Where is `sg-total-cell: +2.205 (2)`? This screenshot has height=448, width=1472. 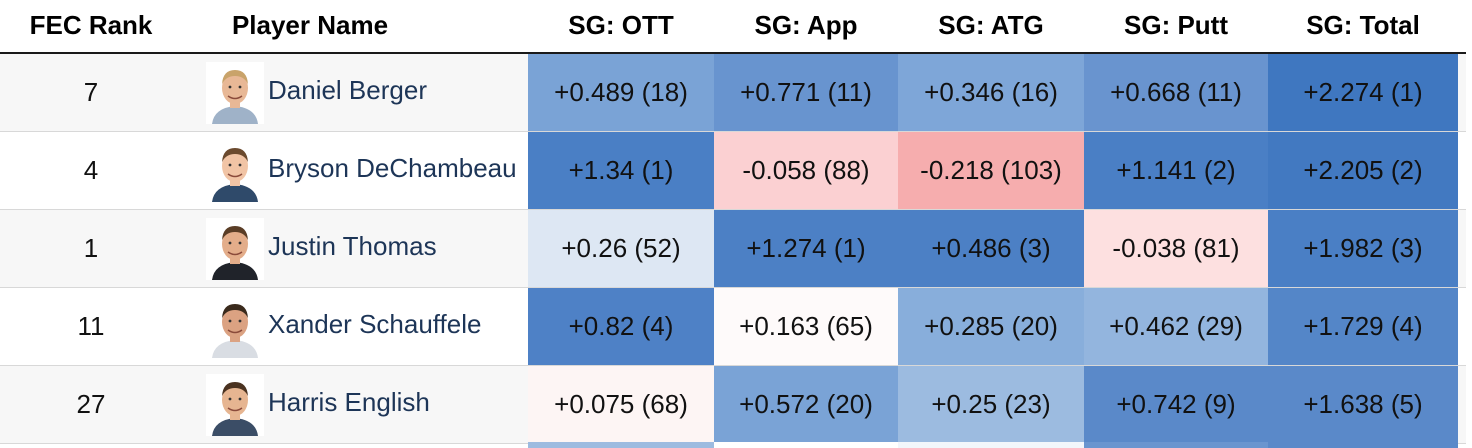 sg-total-cell: +2.205 (2) is located at coordinates (1363, 170).